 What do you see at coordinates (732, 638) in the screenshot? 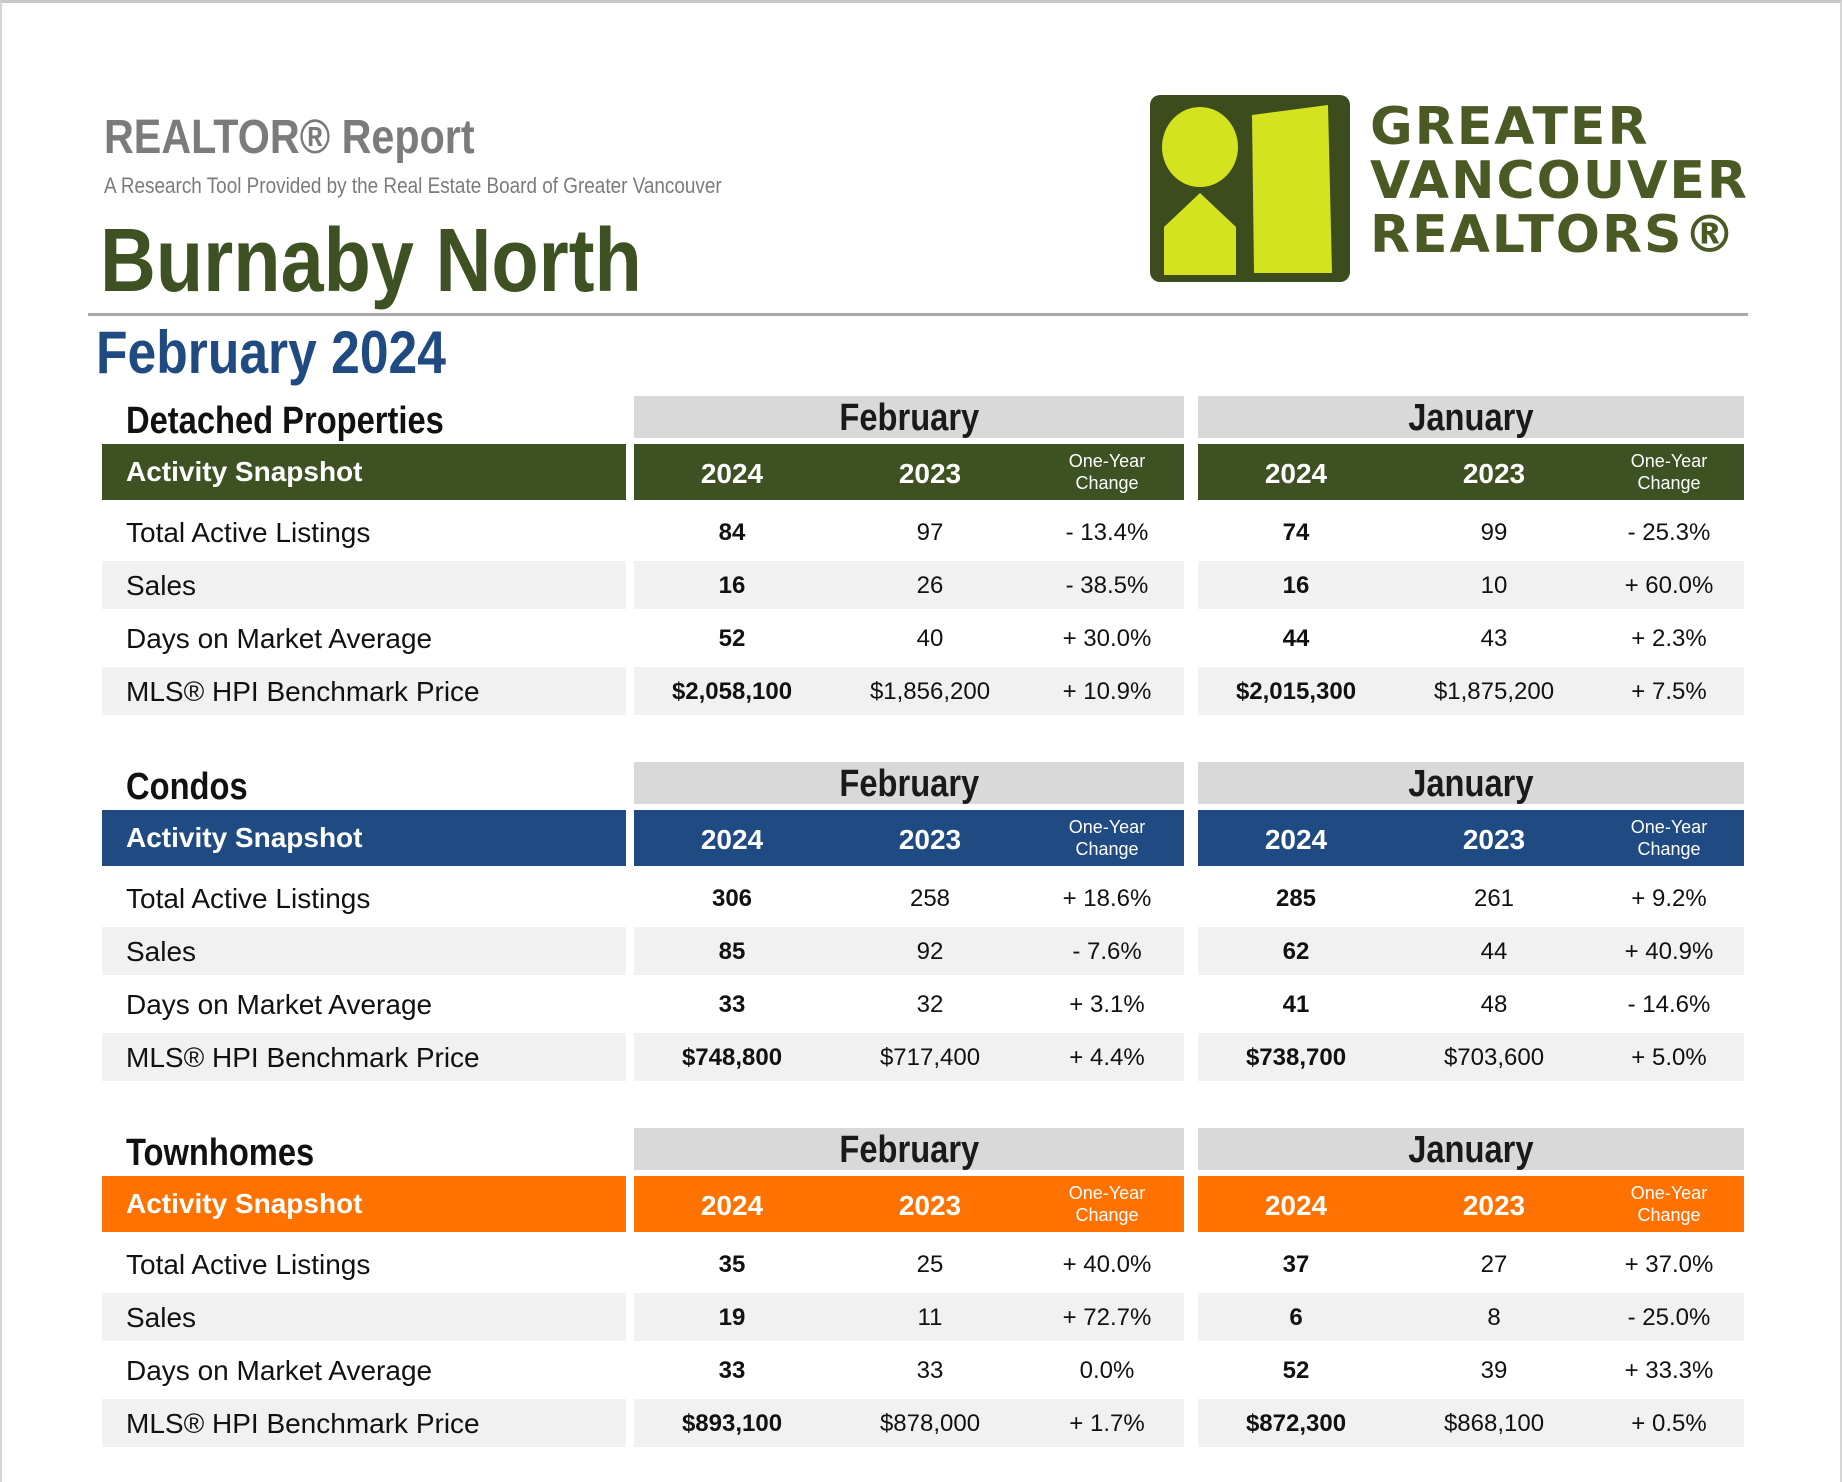
I see `feb-2024-value: 52` at bounding box center [732, 638].